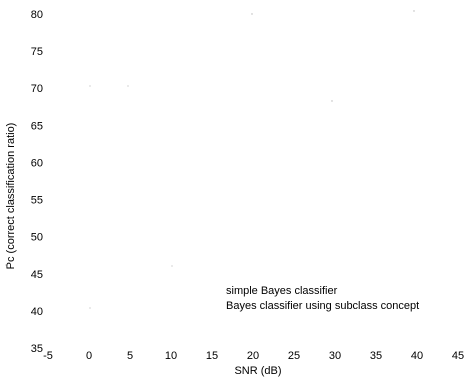 Image resolution: width=466 pixels, height=378 pixels. What do you see at coordinates (37, 349) in the screenshot?
I see `y-tick-label: 35` at bounding box center [37, 349].